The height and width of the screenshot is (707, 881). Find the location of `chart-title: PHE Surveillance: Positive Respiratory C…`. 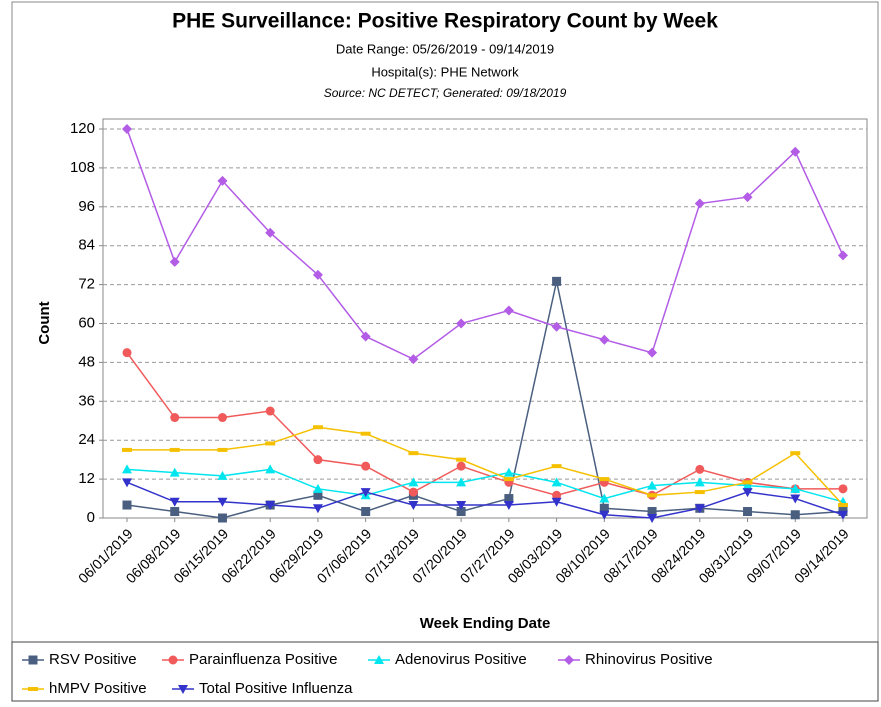

chart-title: PHE Surveillance: Positive Respiratory C… is located at coordinates (445, 21).